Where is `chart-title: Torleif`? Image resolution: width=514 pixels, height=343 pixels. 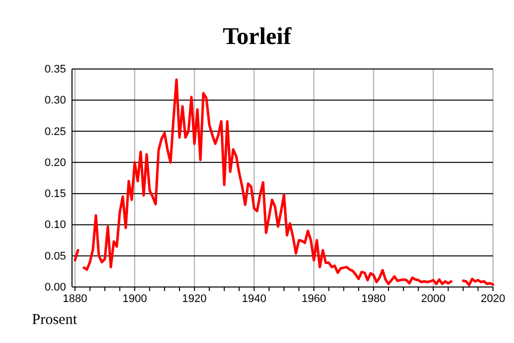 chart-title: Torleif is located at coordinates (257, 37).